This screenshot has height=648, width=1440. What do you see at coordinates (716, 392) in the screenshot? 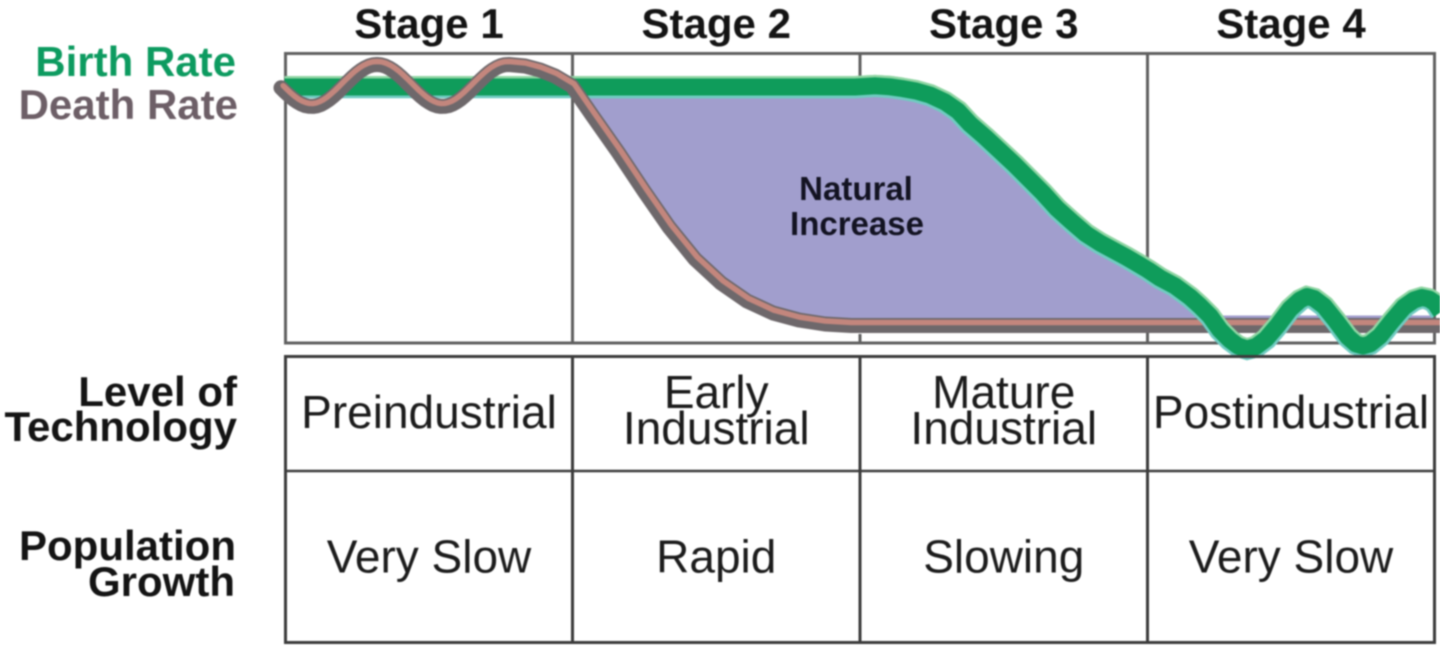
I see `svg-text: Early` at bounding box center [716, 392].